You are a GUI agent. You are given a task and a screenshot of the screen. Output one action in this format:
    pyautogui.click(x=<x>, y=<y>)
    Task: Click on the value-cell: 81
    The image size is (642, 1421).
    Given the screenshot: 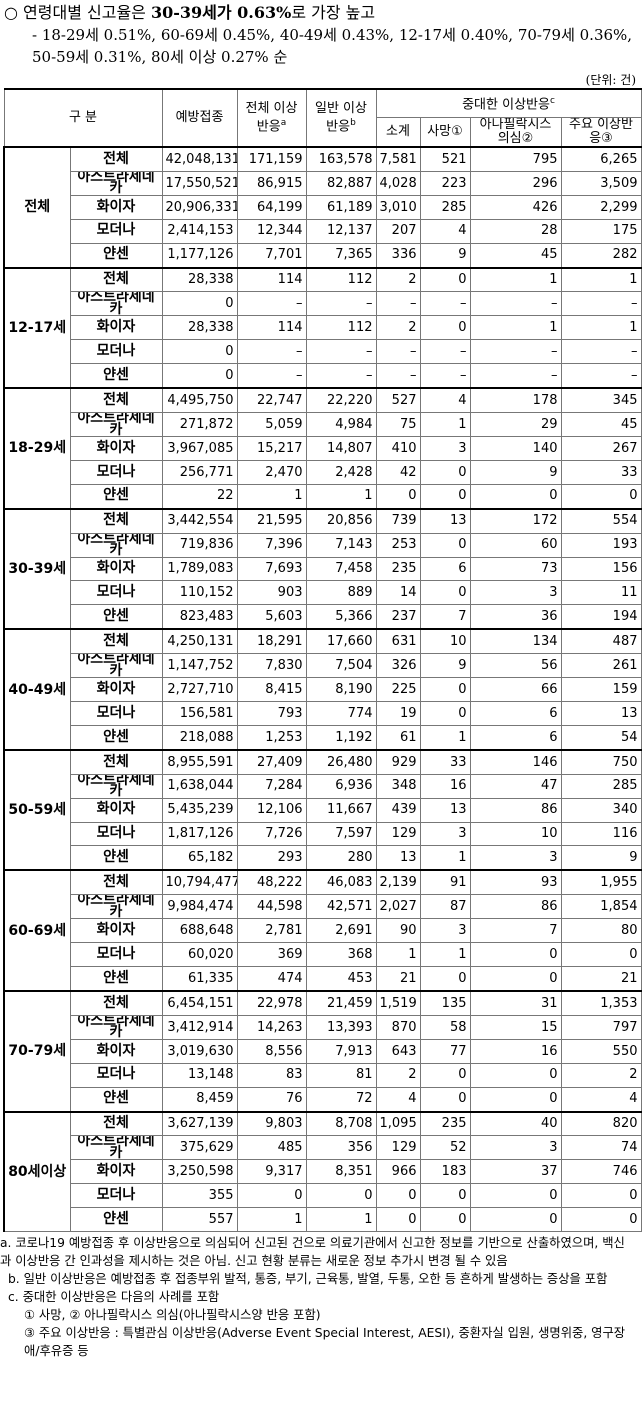 What is the action you would take?
    pyautogui.click(x=341, y=1075)
    